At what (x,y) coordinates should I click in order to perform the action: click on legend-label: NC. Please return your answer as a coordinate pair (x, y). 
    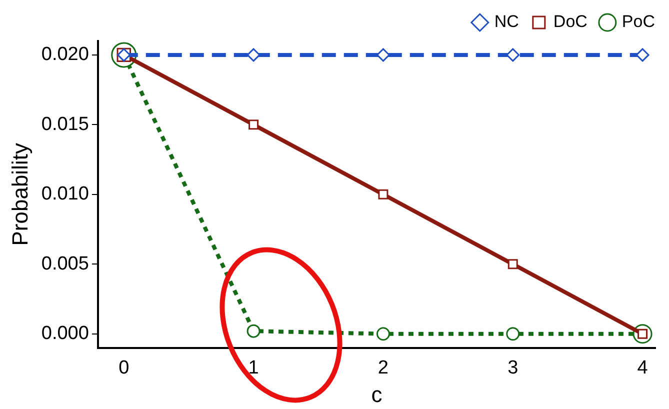
    Looking at the image, I should click on (506, 22).